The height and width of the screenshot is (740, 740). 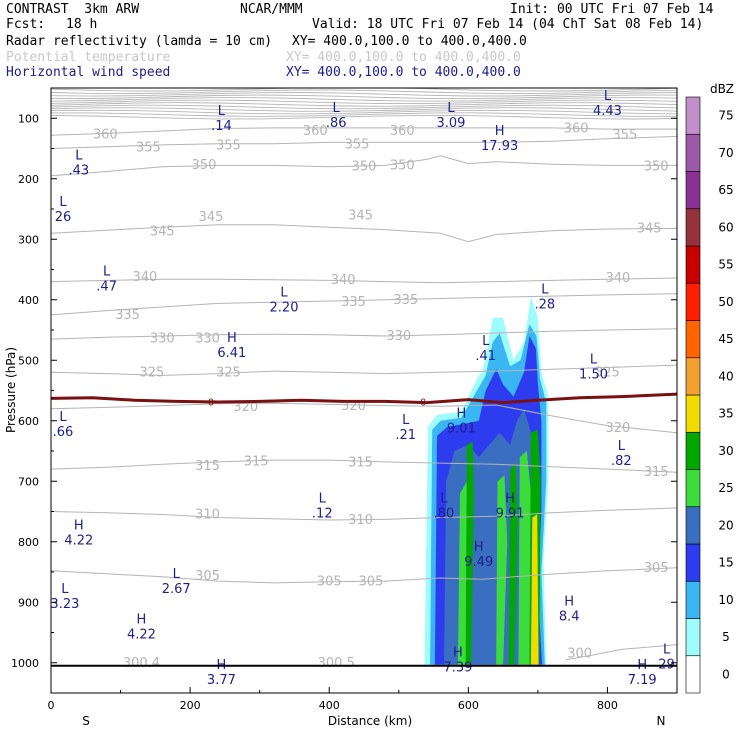 What do you see at coordinates (151, 372) in the screenshot?
I see `theta-label: 325` at bounding box center [151, 372].